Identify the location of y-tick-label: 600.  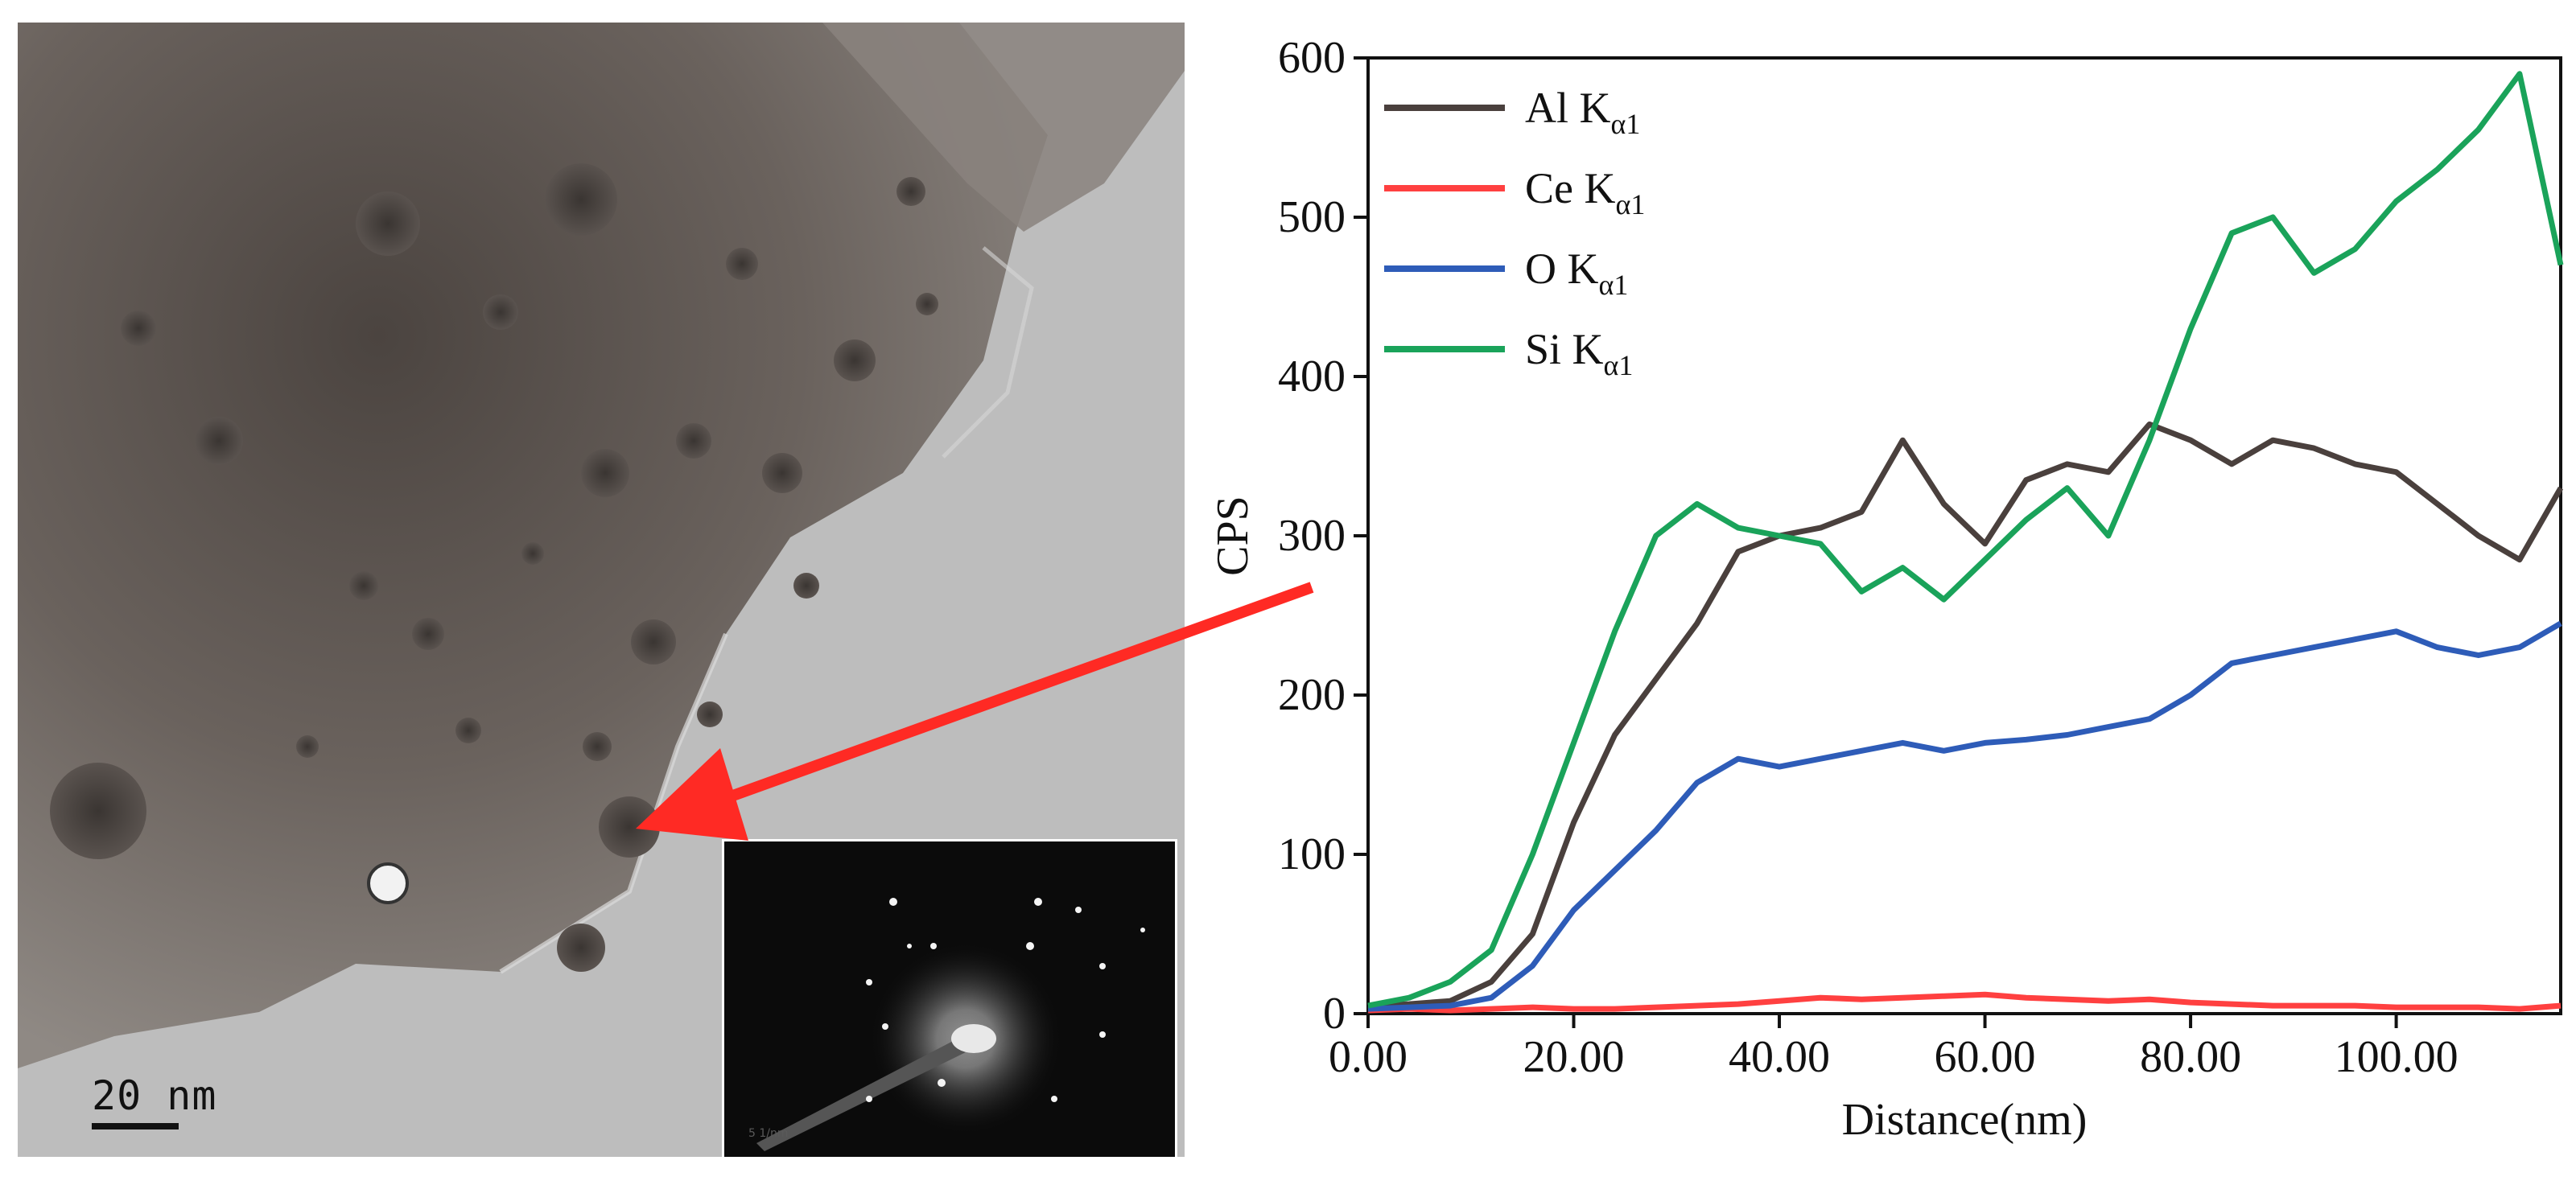
(1312, 58).